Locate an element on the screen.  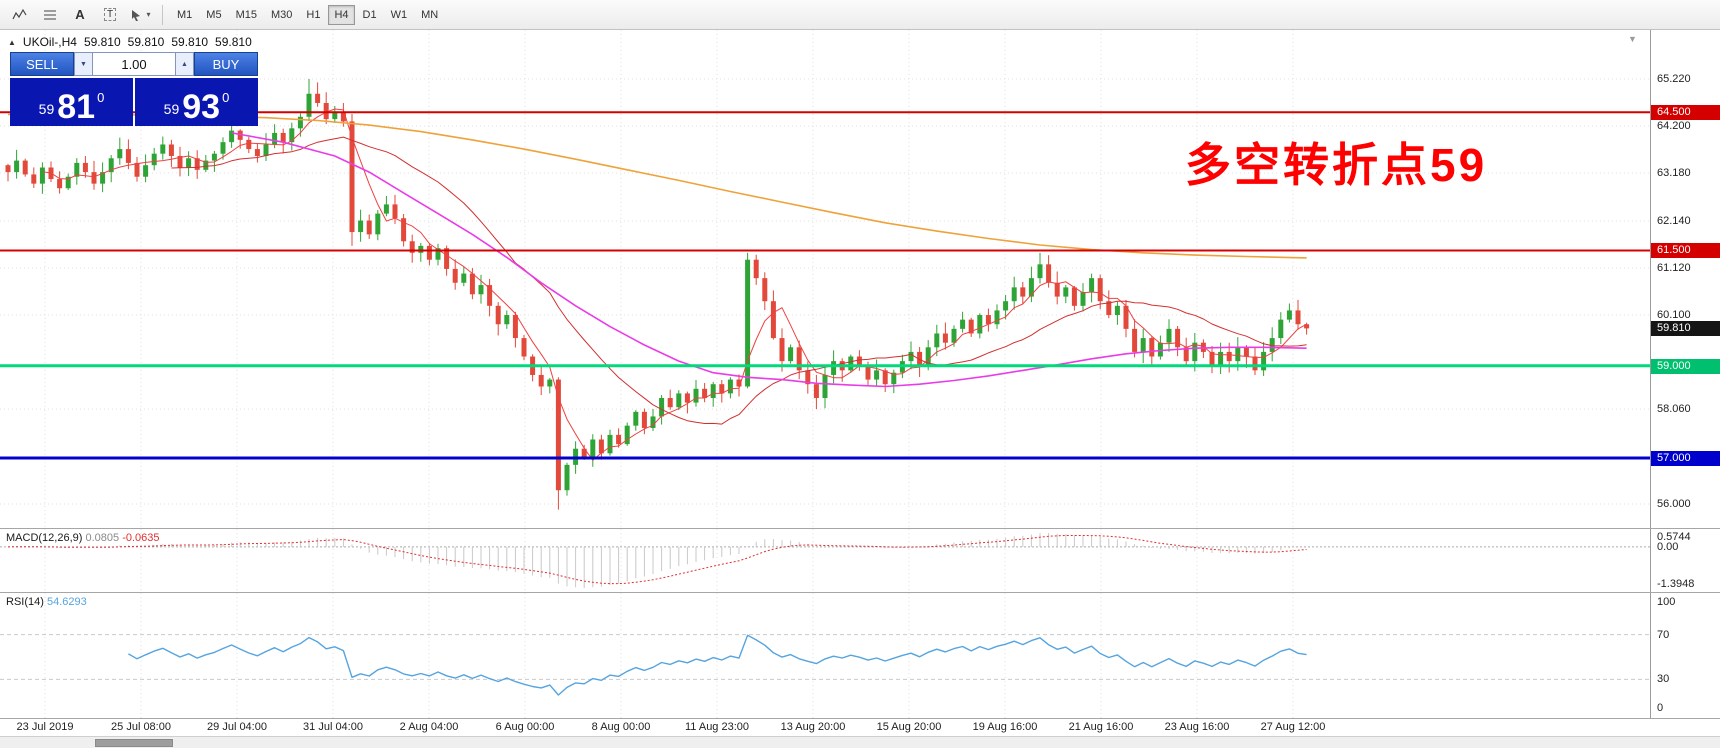
crosshair-indicator-icon is located at coordinates (20, 15).